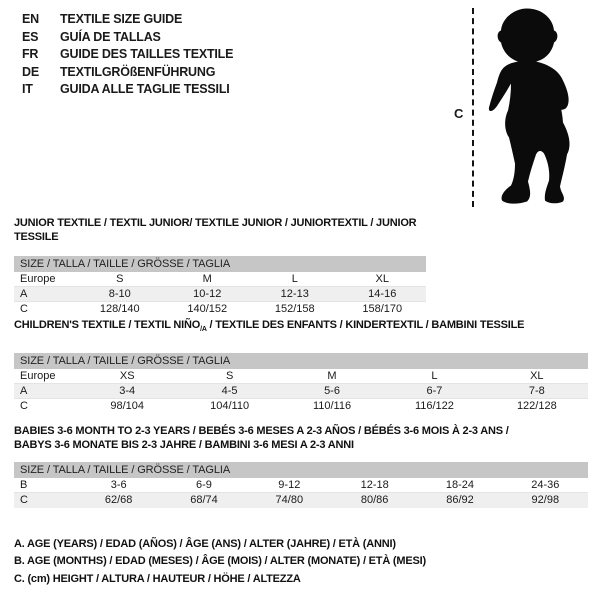  What do you see at coordinates (382, 309) in the screenshot?
I see `size-value: 158/170` at bounding box center [382, 309].